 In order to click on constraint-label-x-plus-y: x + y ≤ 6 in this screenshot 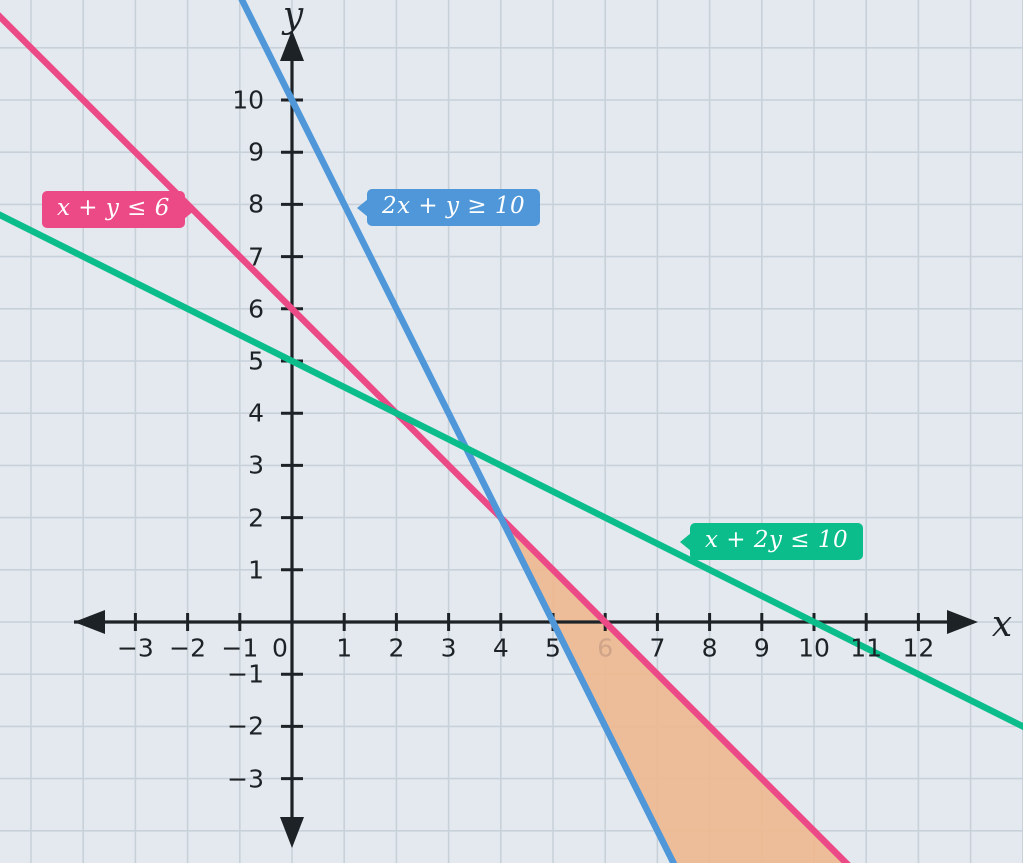, I will do `click(113, 209)`.